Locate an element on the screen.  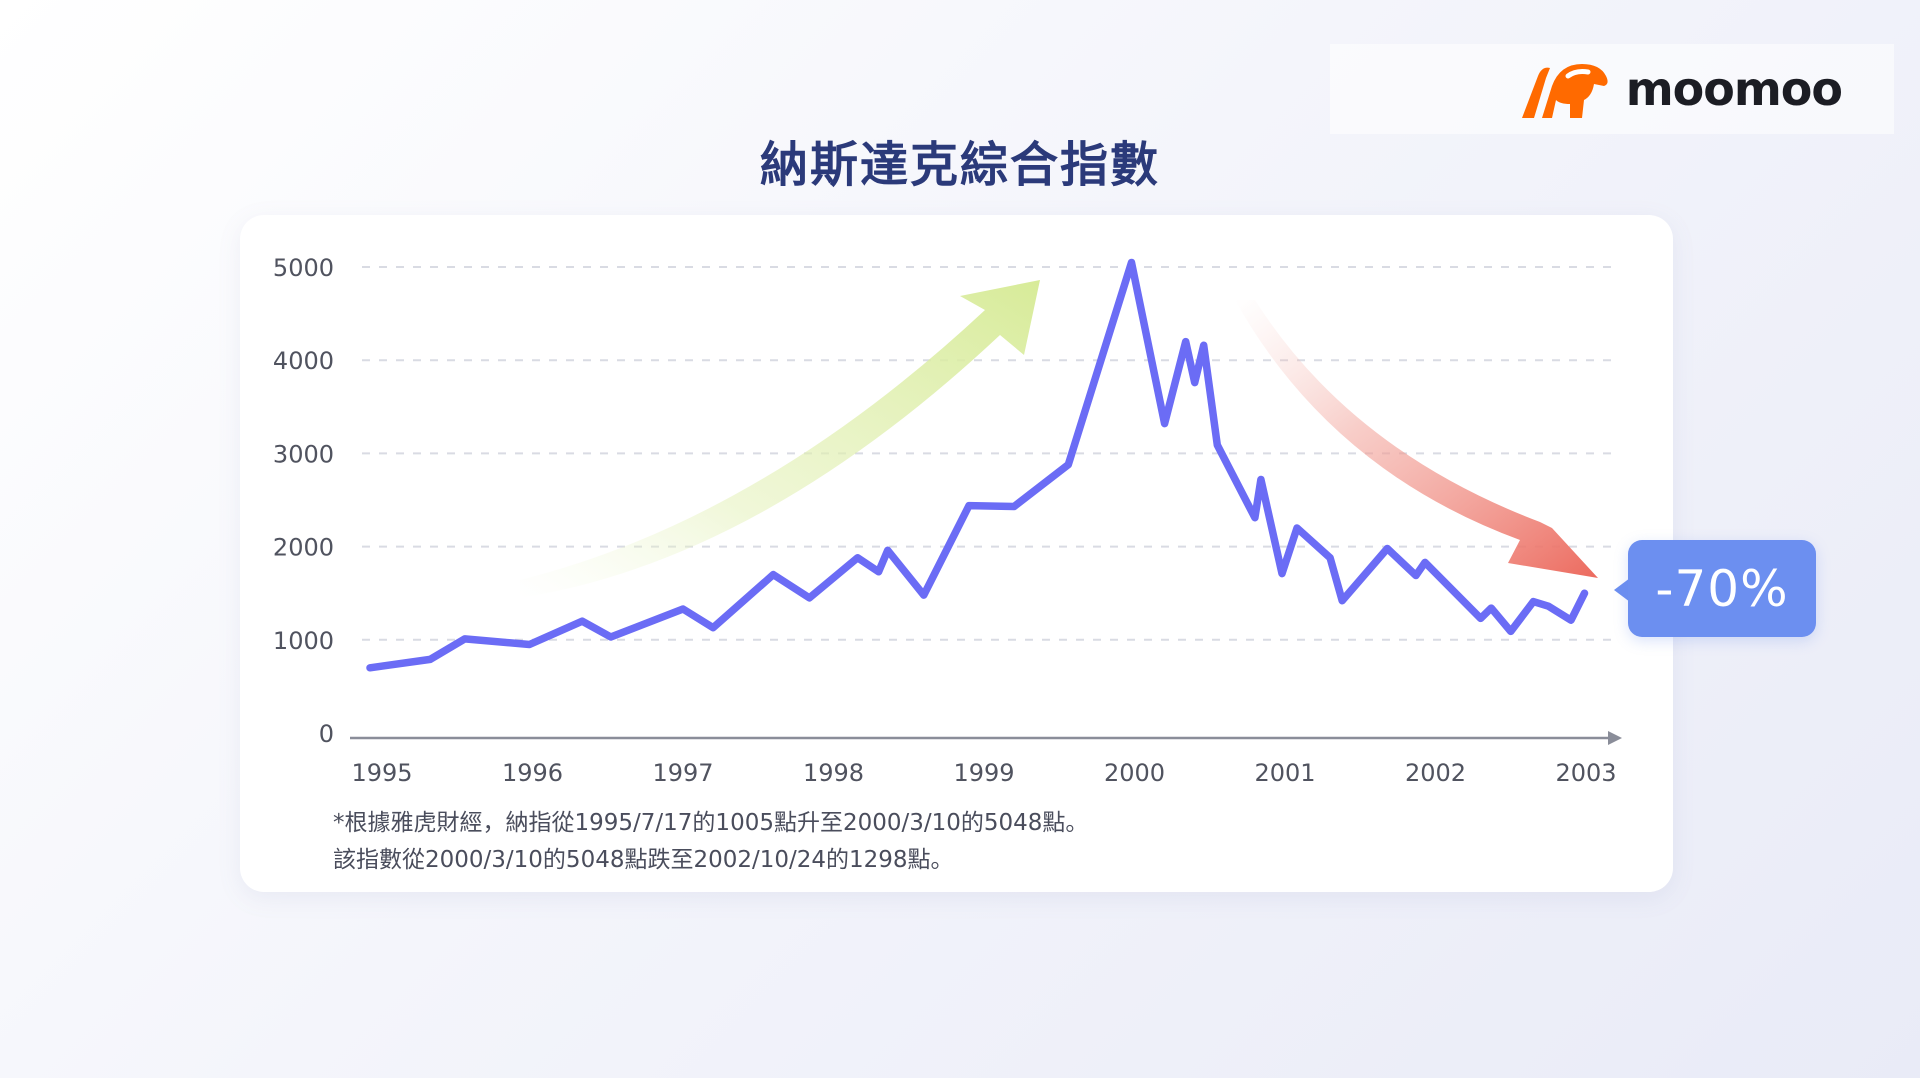
x-tick-label: 1995 is located at coordinates (381, 773).